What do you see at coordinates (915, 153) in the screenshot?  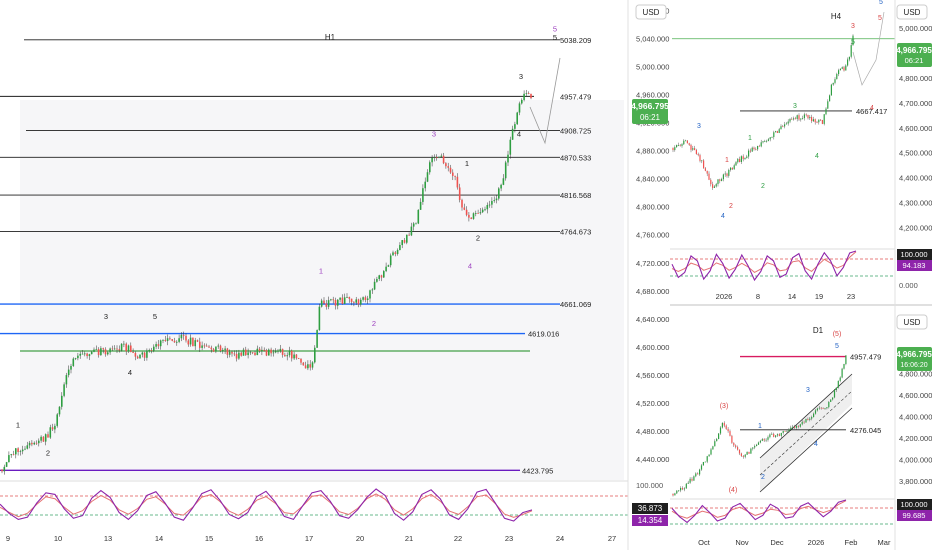 I see `h4-price-tick: 4,500.000` at bounding box center [915, 153].